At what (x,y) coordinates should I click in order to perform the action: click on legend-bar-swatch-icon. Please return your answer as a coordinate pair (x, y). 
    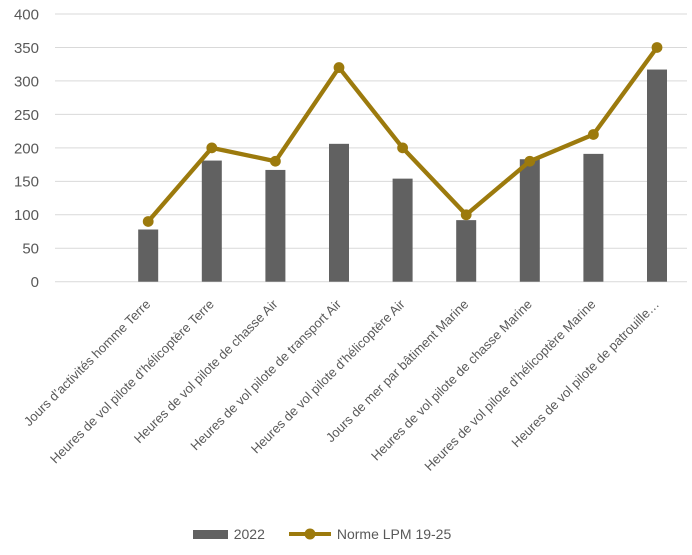
    Looking at the image, I should click on (210, 534).